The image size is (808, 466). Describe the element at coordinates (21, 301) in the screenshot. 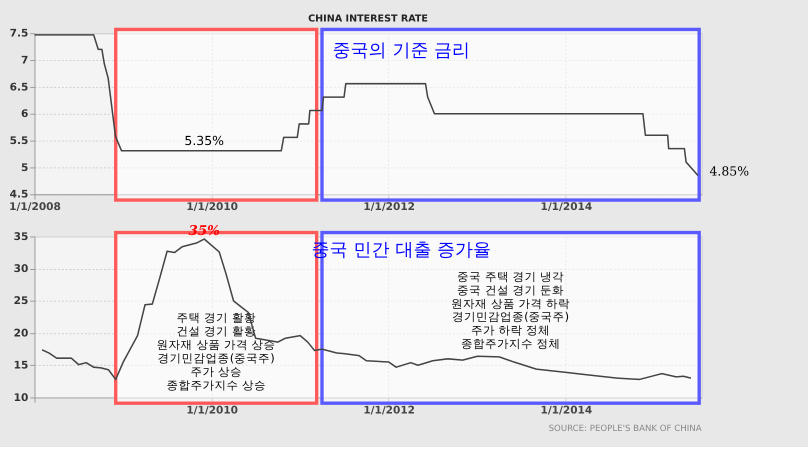

I see `y-tick-label: 25` at that location.